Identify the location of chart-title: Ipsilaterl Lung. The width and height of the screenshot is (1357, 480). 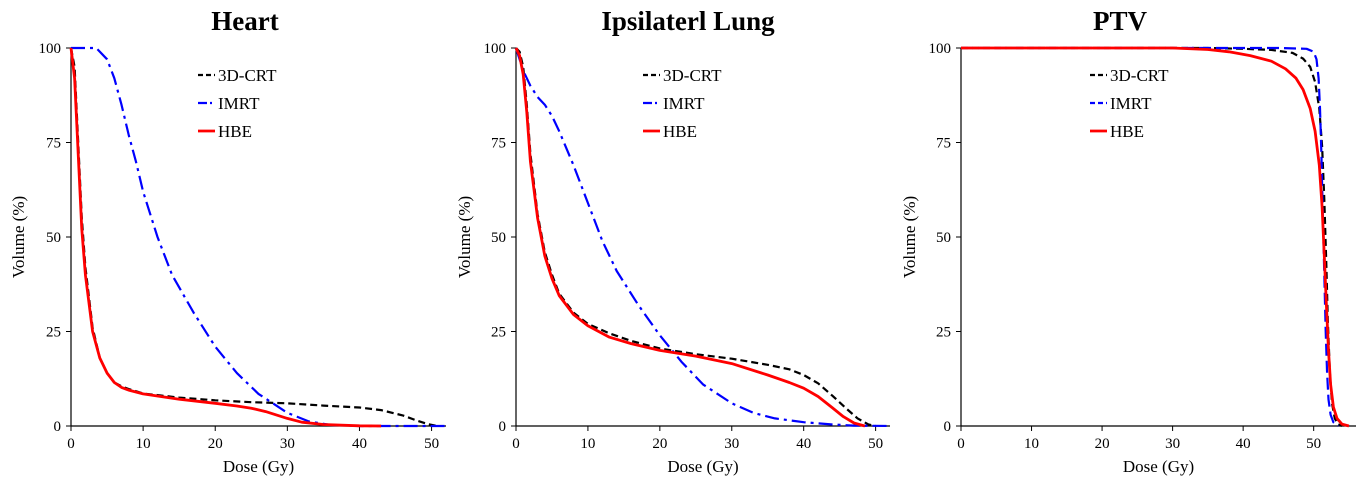
(688, 21).